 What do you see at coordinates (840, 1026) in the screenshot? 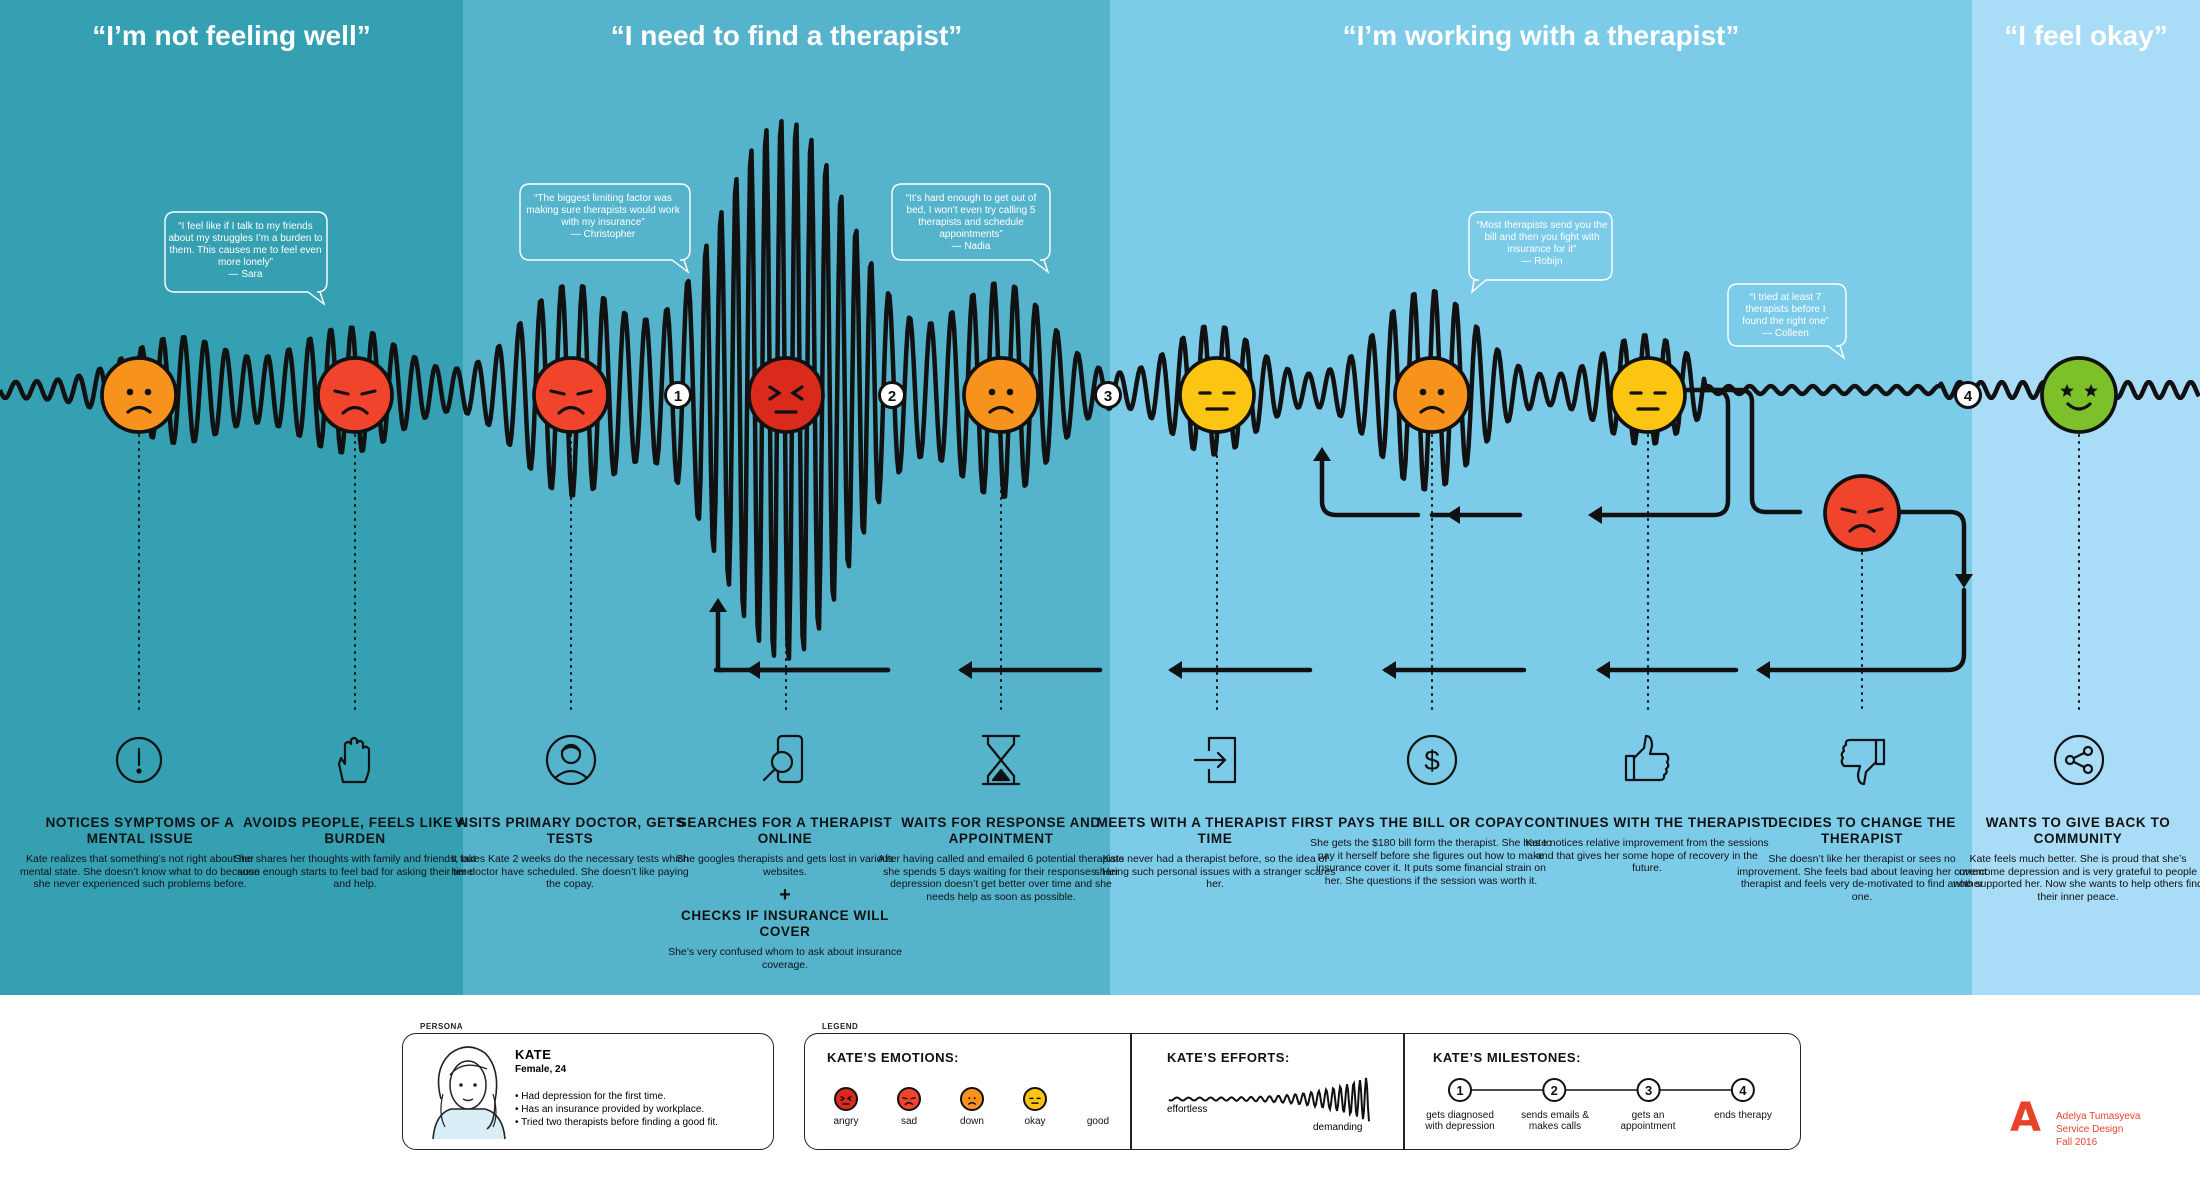
I see `legend-section-label: LEGEND` at bounding box center [840, 1026].